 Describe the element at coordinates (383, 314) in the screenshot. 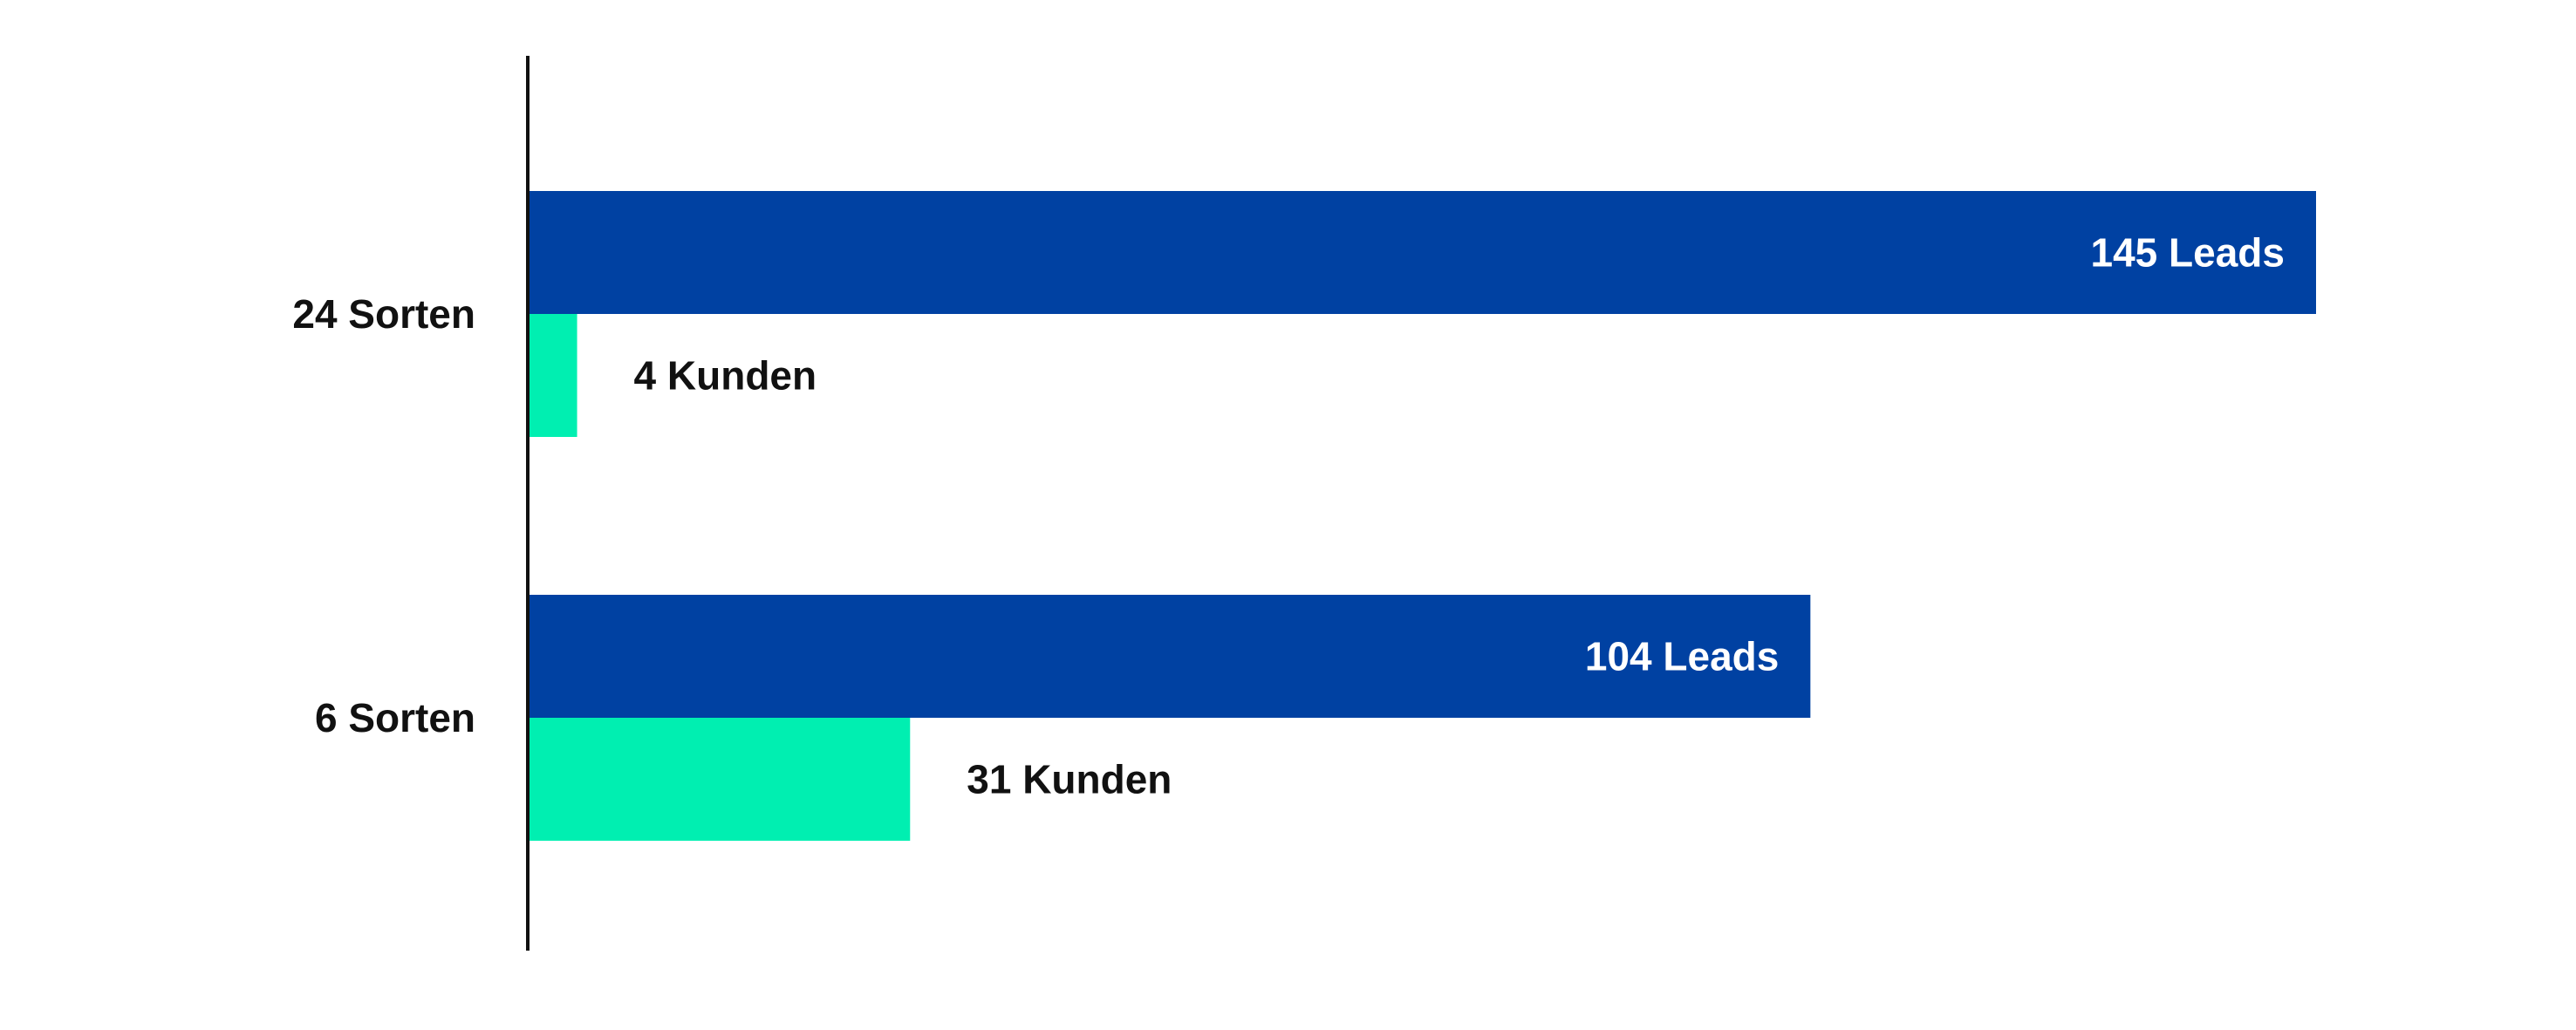

I see `category-label-1: 24 Sorten` at that location.